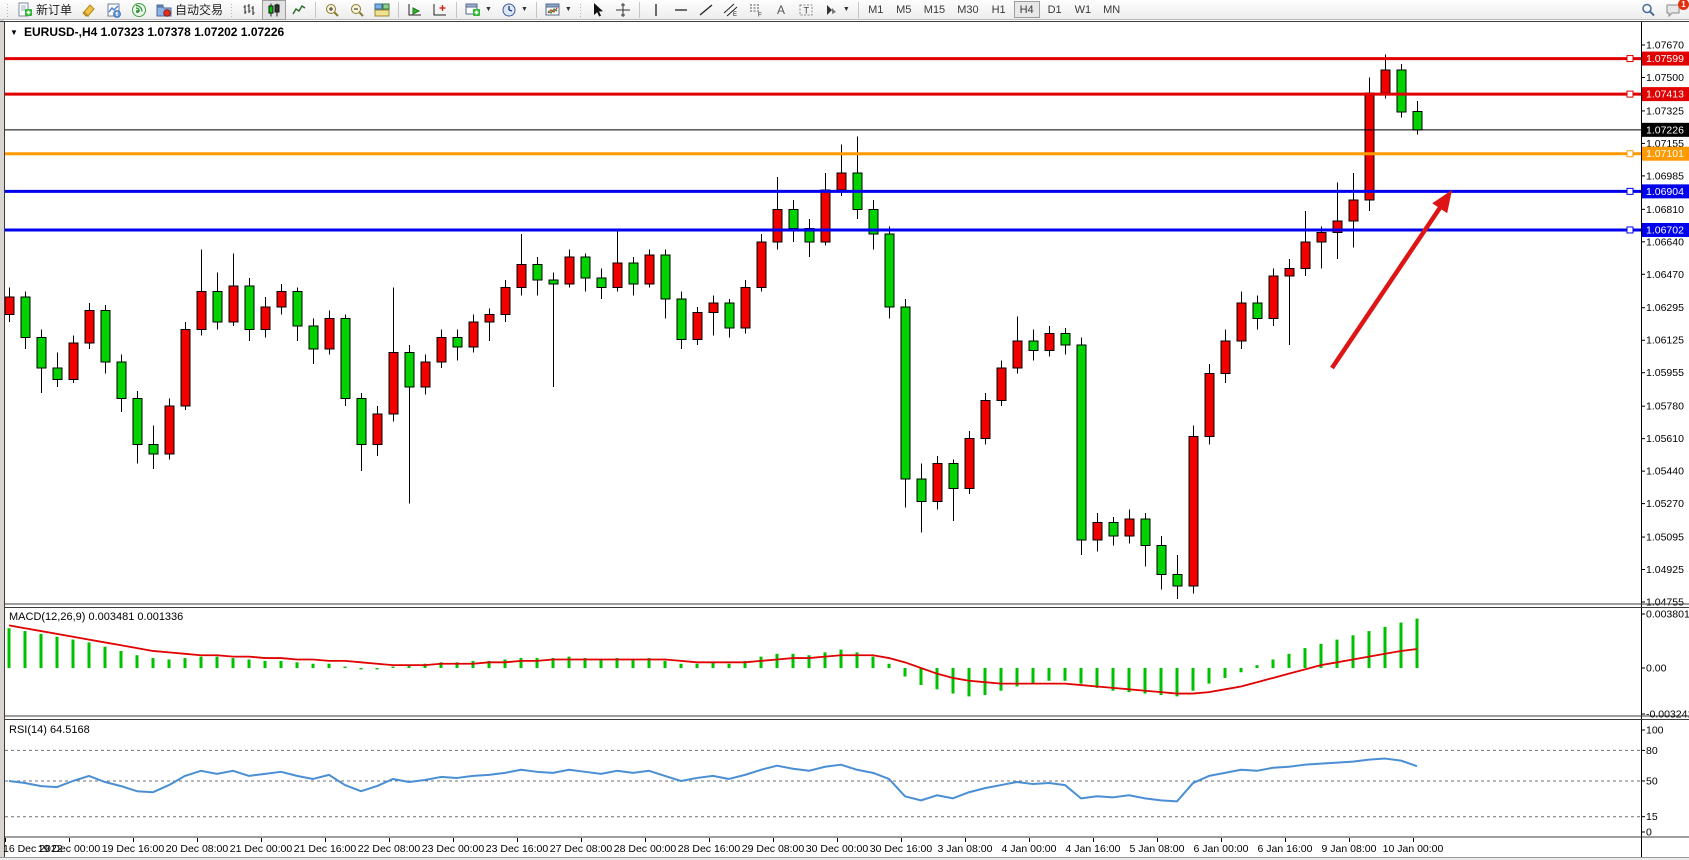 Image resolution: width=1689 pixels, height=860 pixels. I want to click on timeframe-W1: W1, so click(1083, 9).